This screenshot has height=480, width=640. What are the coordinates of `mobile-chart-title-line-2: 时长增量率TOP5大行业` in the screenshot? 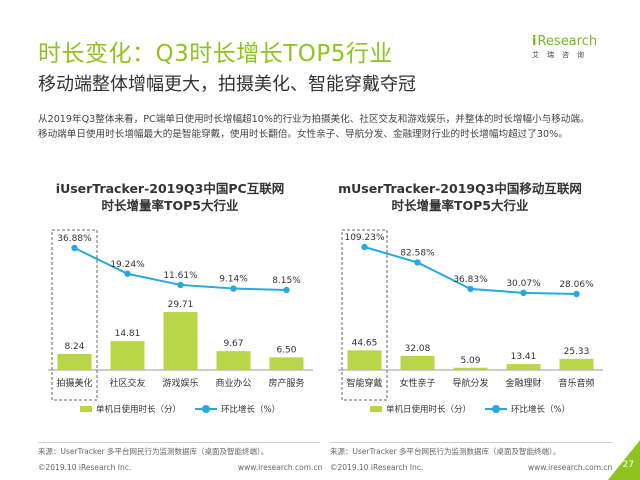 It's located at (460, 205).